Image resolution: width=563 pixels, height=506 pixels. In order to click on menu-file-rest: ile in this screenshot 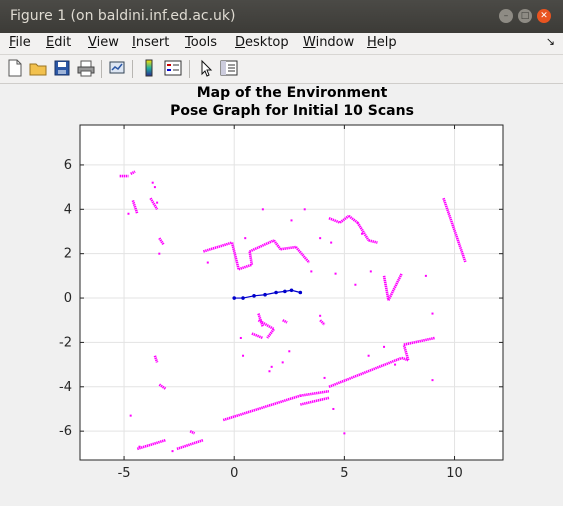, I will do `click(23, 42)`.